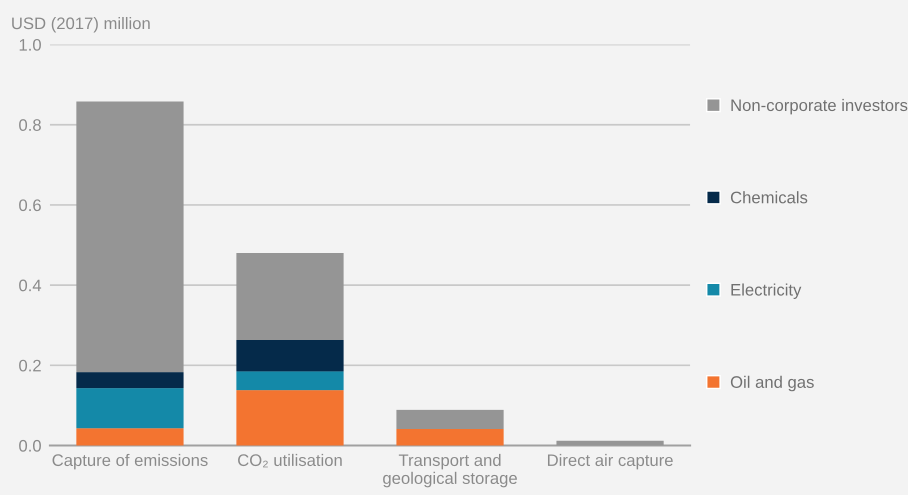 The image size is (908, 495). I want to click on y-tick-label: 0.2, so click(30, 366).